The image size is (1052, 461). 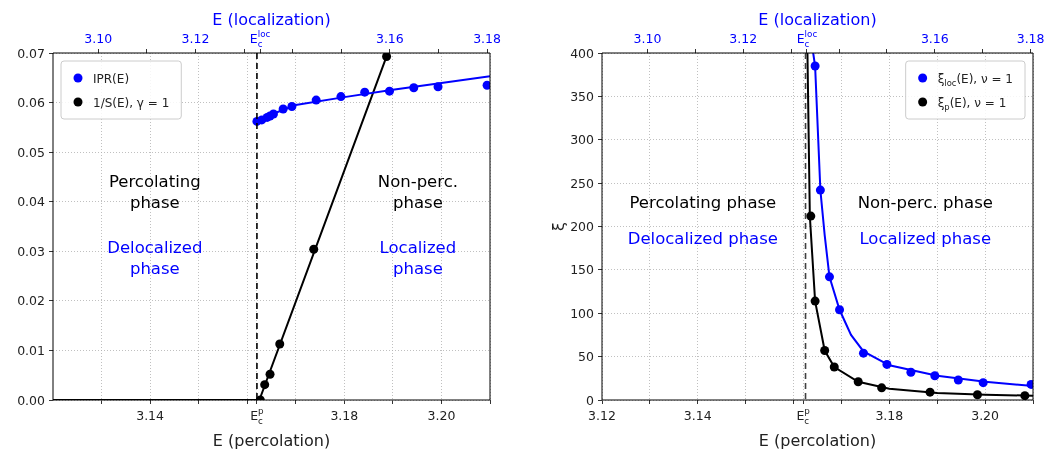 What do you see at coordinates (582, 96) in the screenshot?
I see `y-tick-label: 350` at bounding box center [582, 96].